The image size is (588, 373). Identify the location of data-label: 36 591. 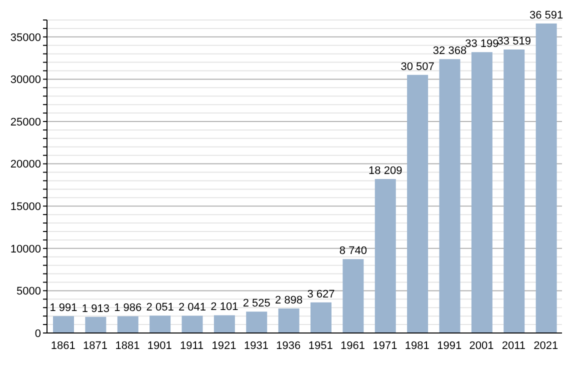
(546, 15).